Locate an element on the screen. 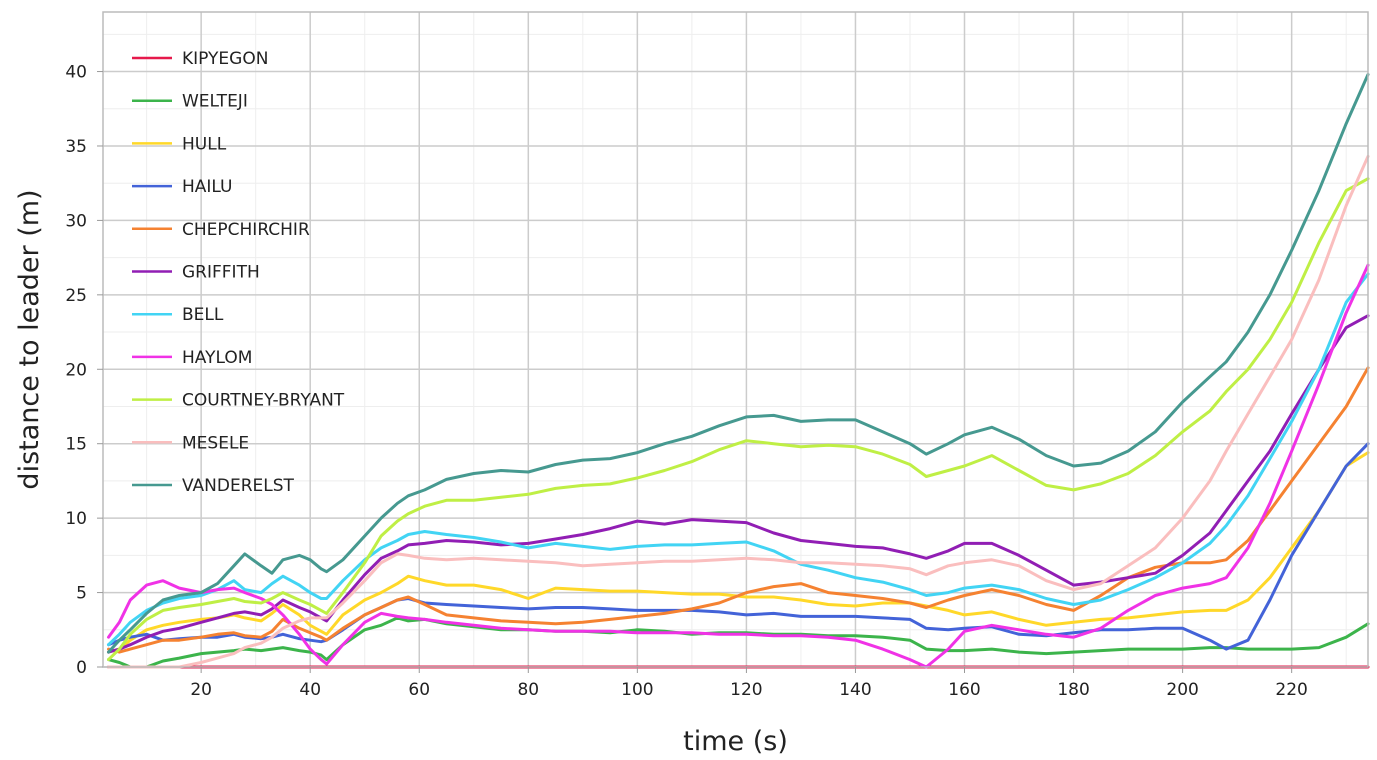 The image size is (1377, 760). legend-label: KIPYEGON is located at coordinates (225, 59).